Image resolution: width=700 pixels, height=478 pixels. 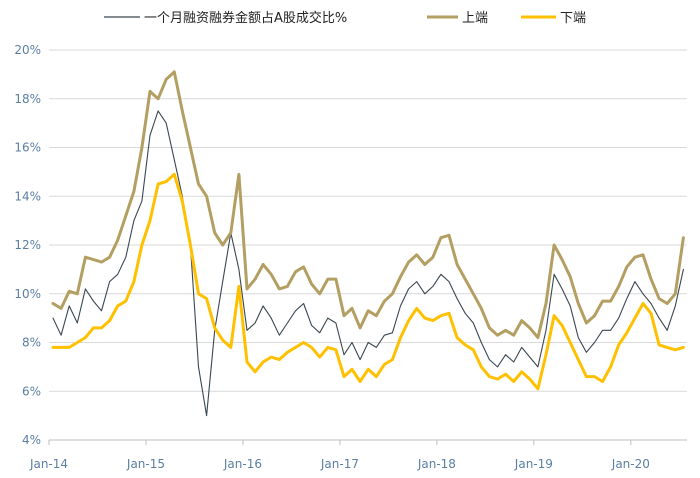 What do you see at coordinates (31, 343) in the screenshot?
I see `y-tick-label: 8%` at bounding box center [31, 343].